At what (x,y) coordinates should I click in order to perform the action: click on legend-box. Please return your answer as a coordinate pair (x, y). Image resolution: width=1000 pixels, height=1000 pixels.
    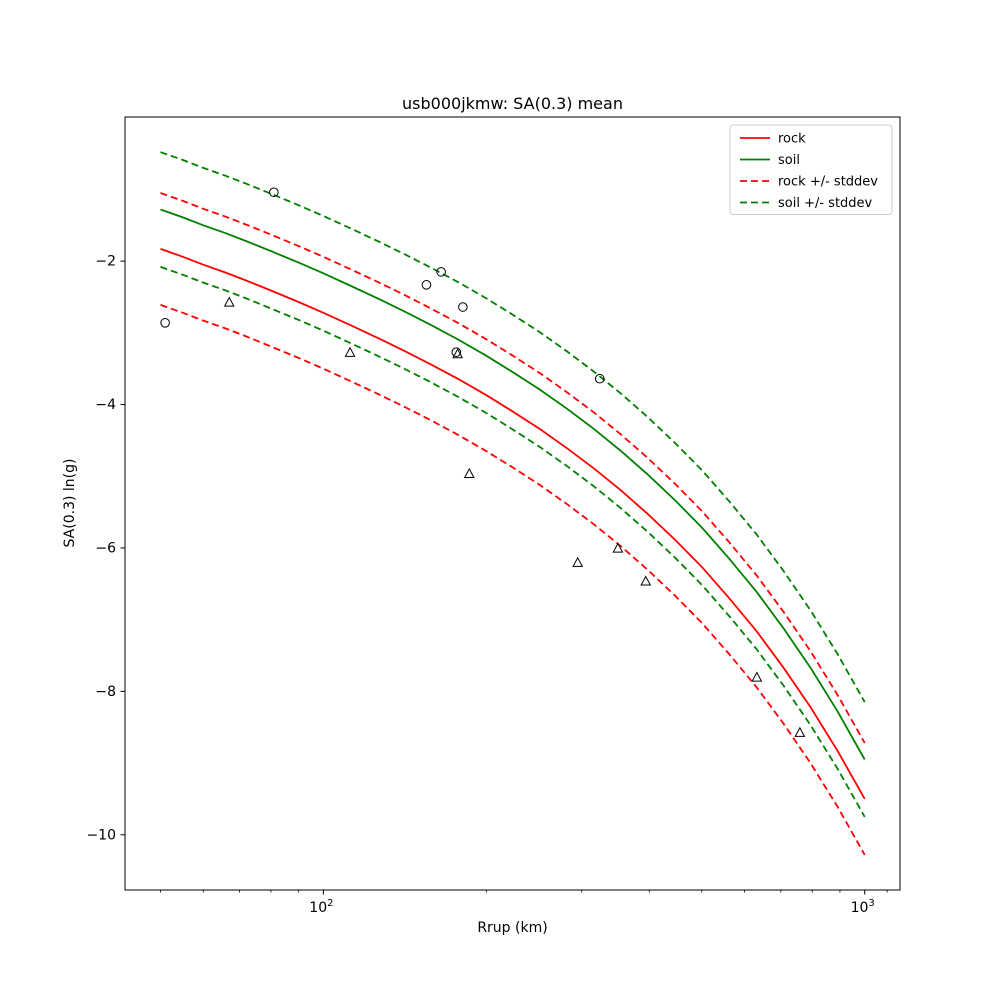
    Looking at the image, I should click on (811, 169).